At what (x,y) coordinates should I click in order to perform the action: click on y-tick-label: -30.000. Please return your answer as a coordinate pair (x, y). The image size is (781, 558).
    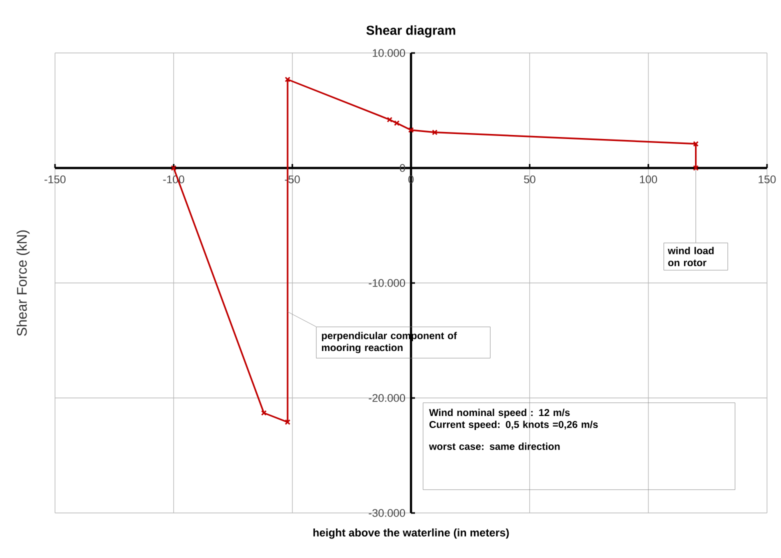
    Looking at the image, I should click on (387, 513).